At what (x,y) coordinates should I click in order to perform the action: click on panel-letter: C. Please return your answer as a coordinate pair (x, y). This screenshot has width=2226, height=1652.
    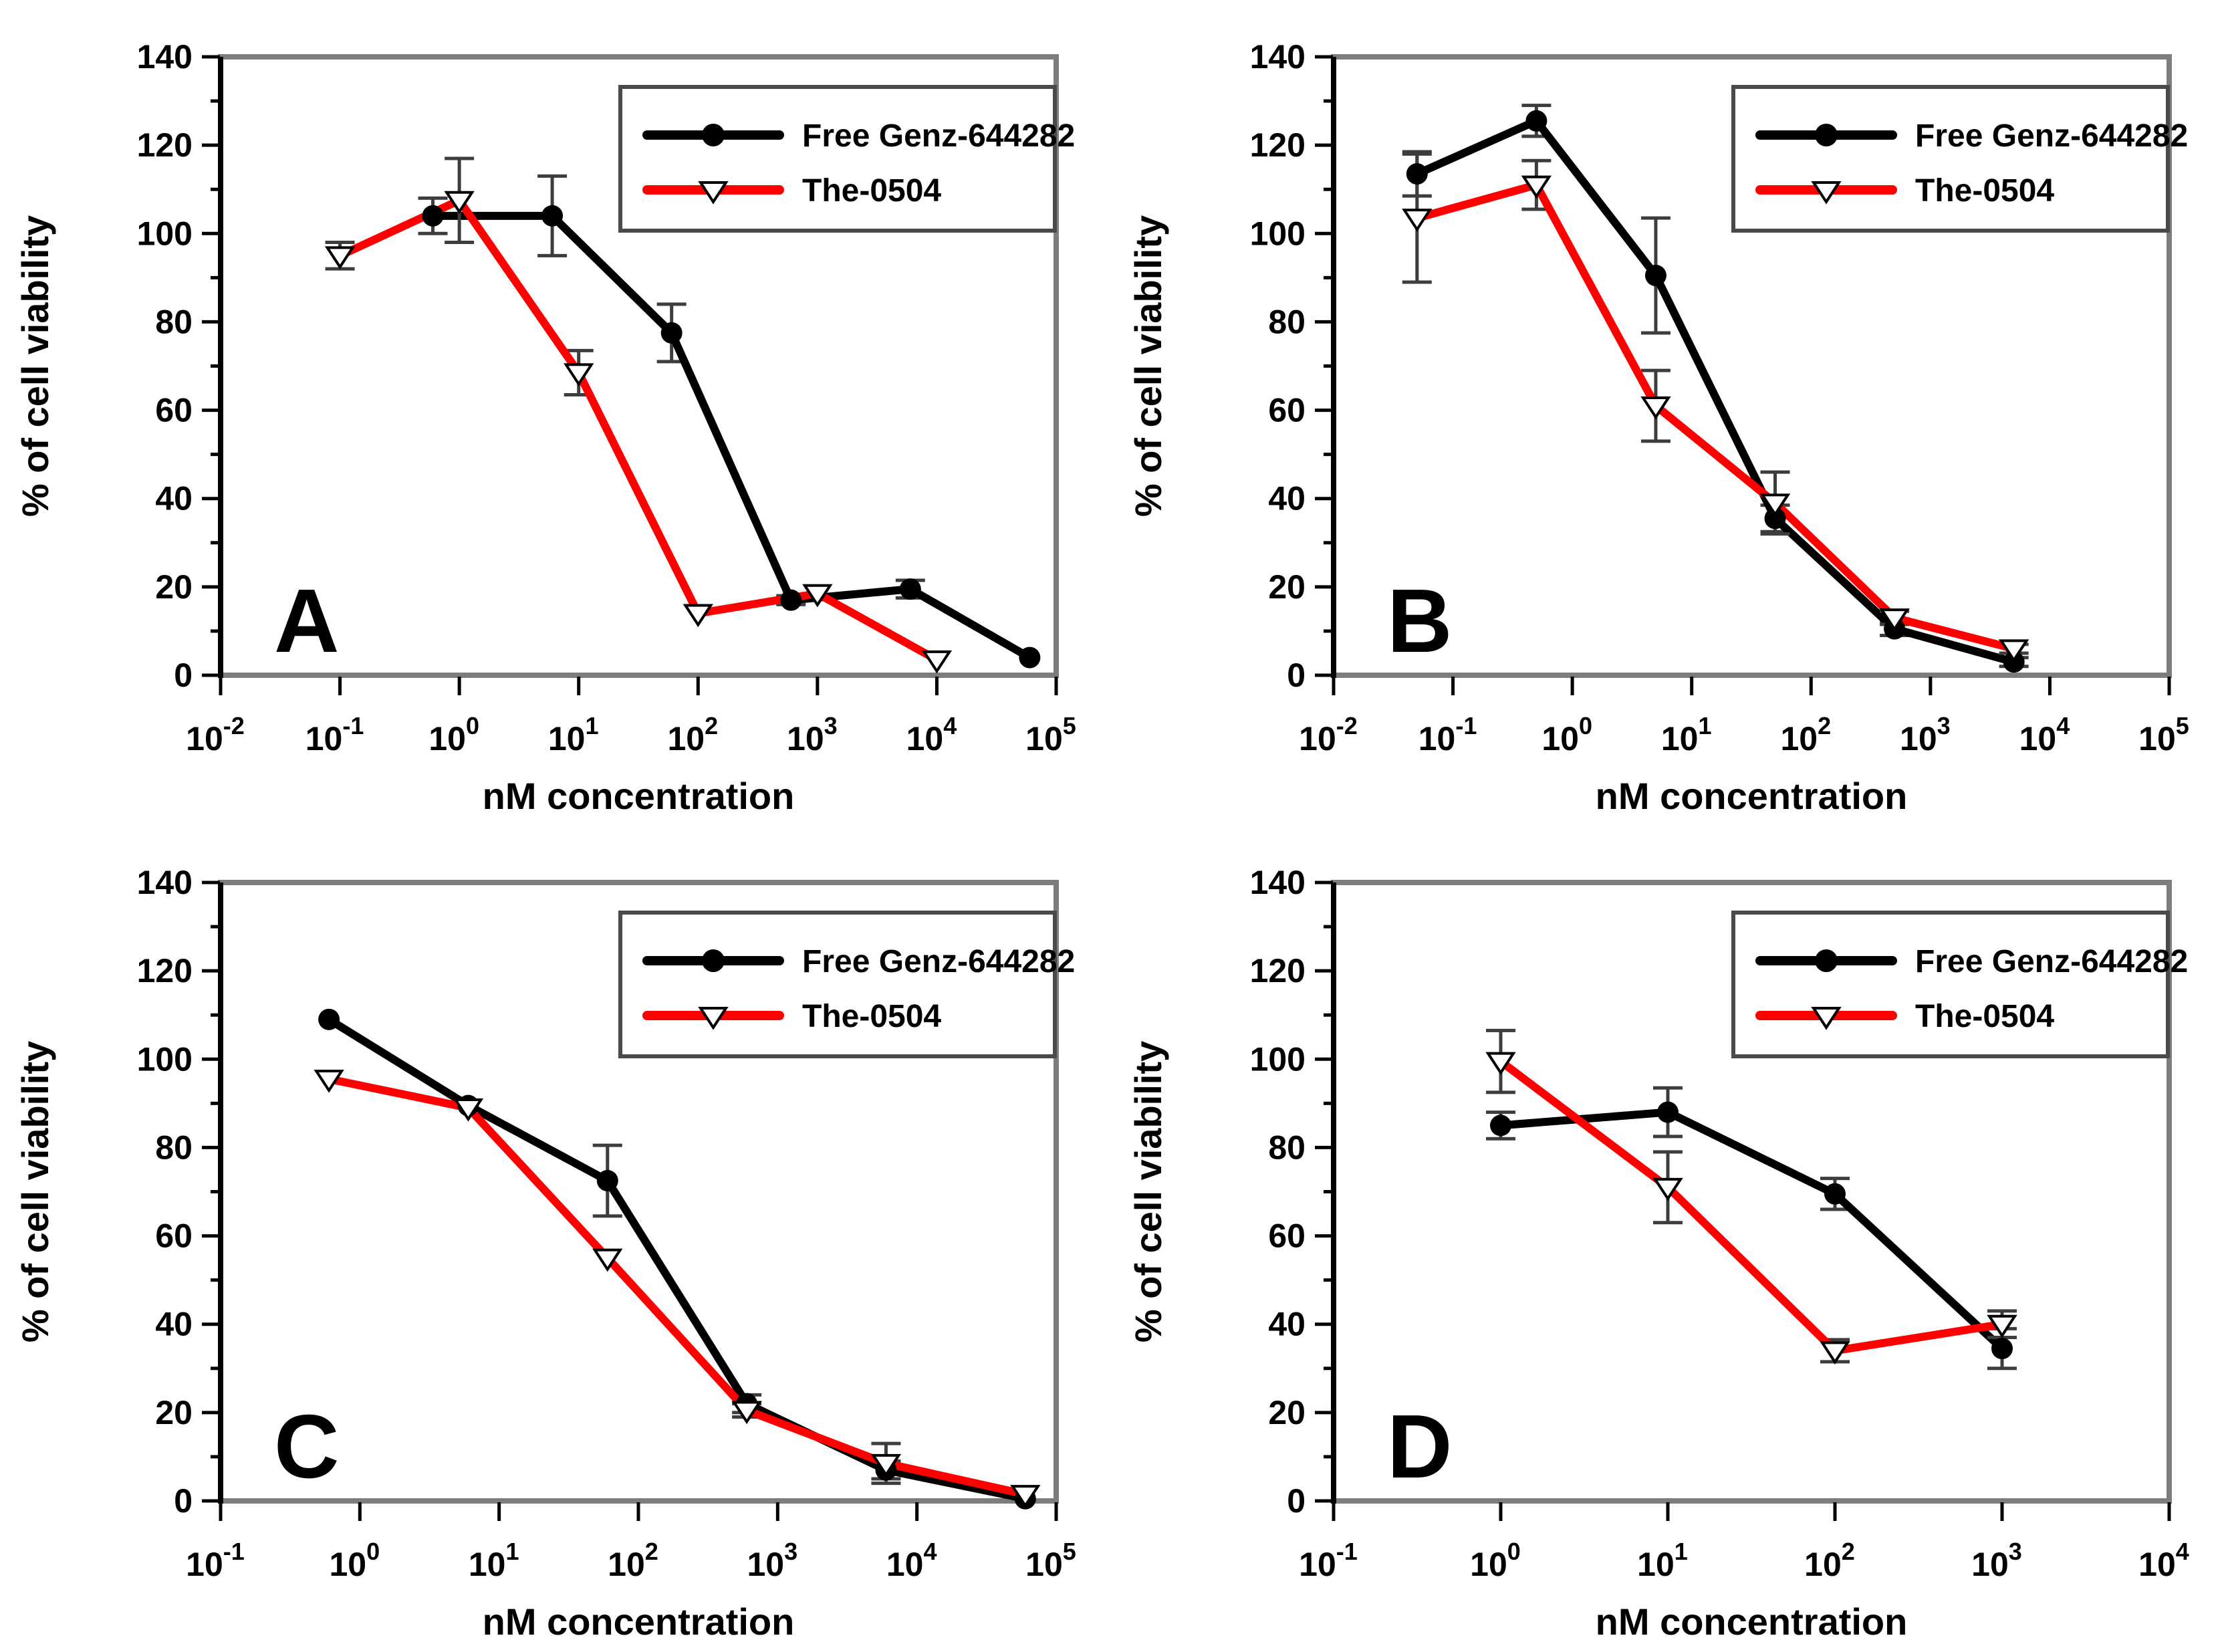
    Looking at the image, I should click on (307, 1446).